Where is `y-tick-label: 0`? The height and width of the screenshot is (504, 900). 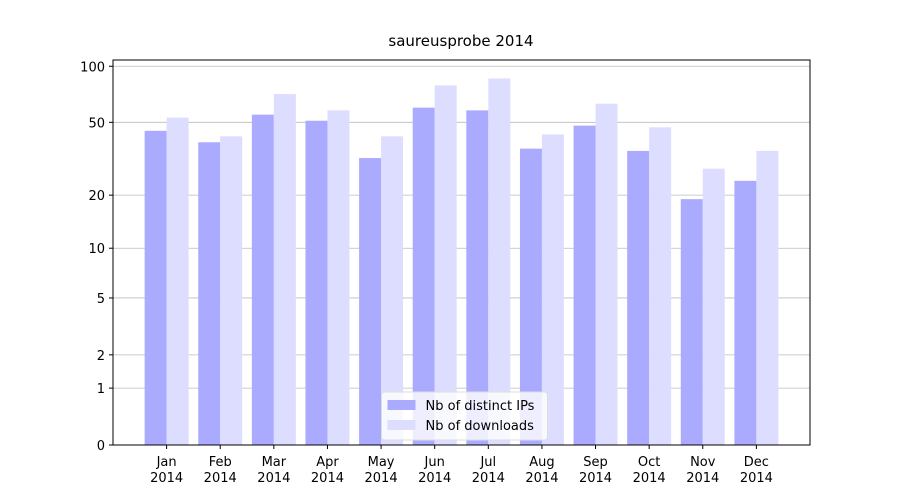
y-tick-label: 0 is located at coordinates (101, 446).